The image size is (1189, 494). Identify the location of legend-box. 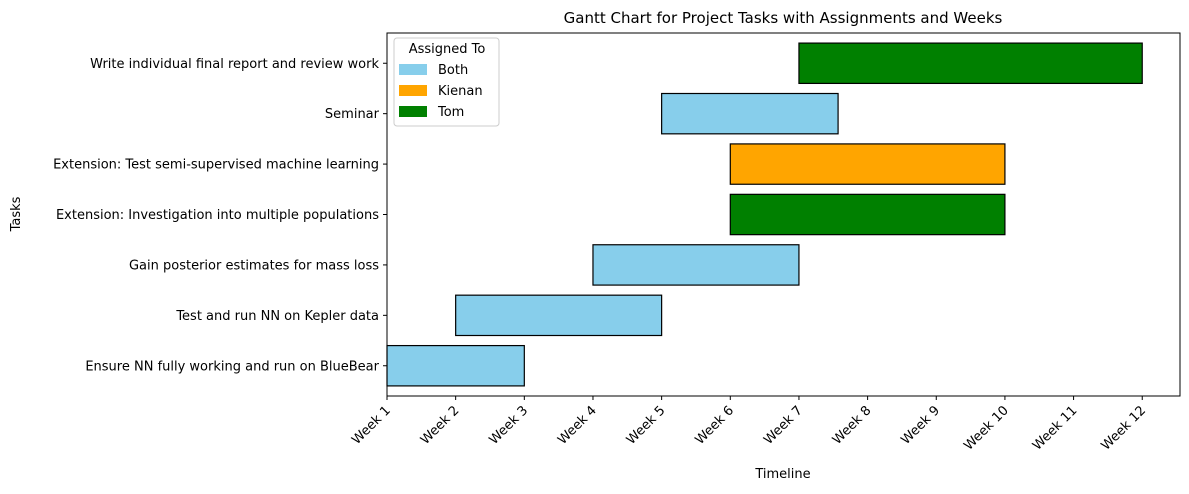
(446, 82).